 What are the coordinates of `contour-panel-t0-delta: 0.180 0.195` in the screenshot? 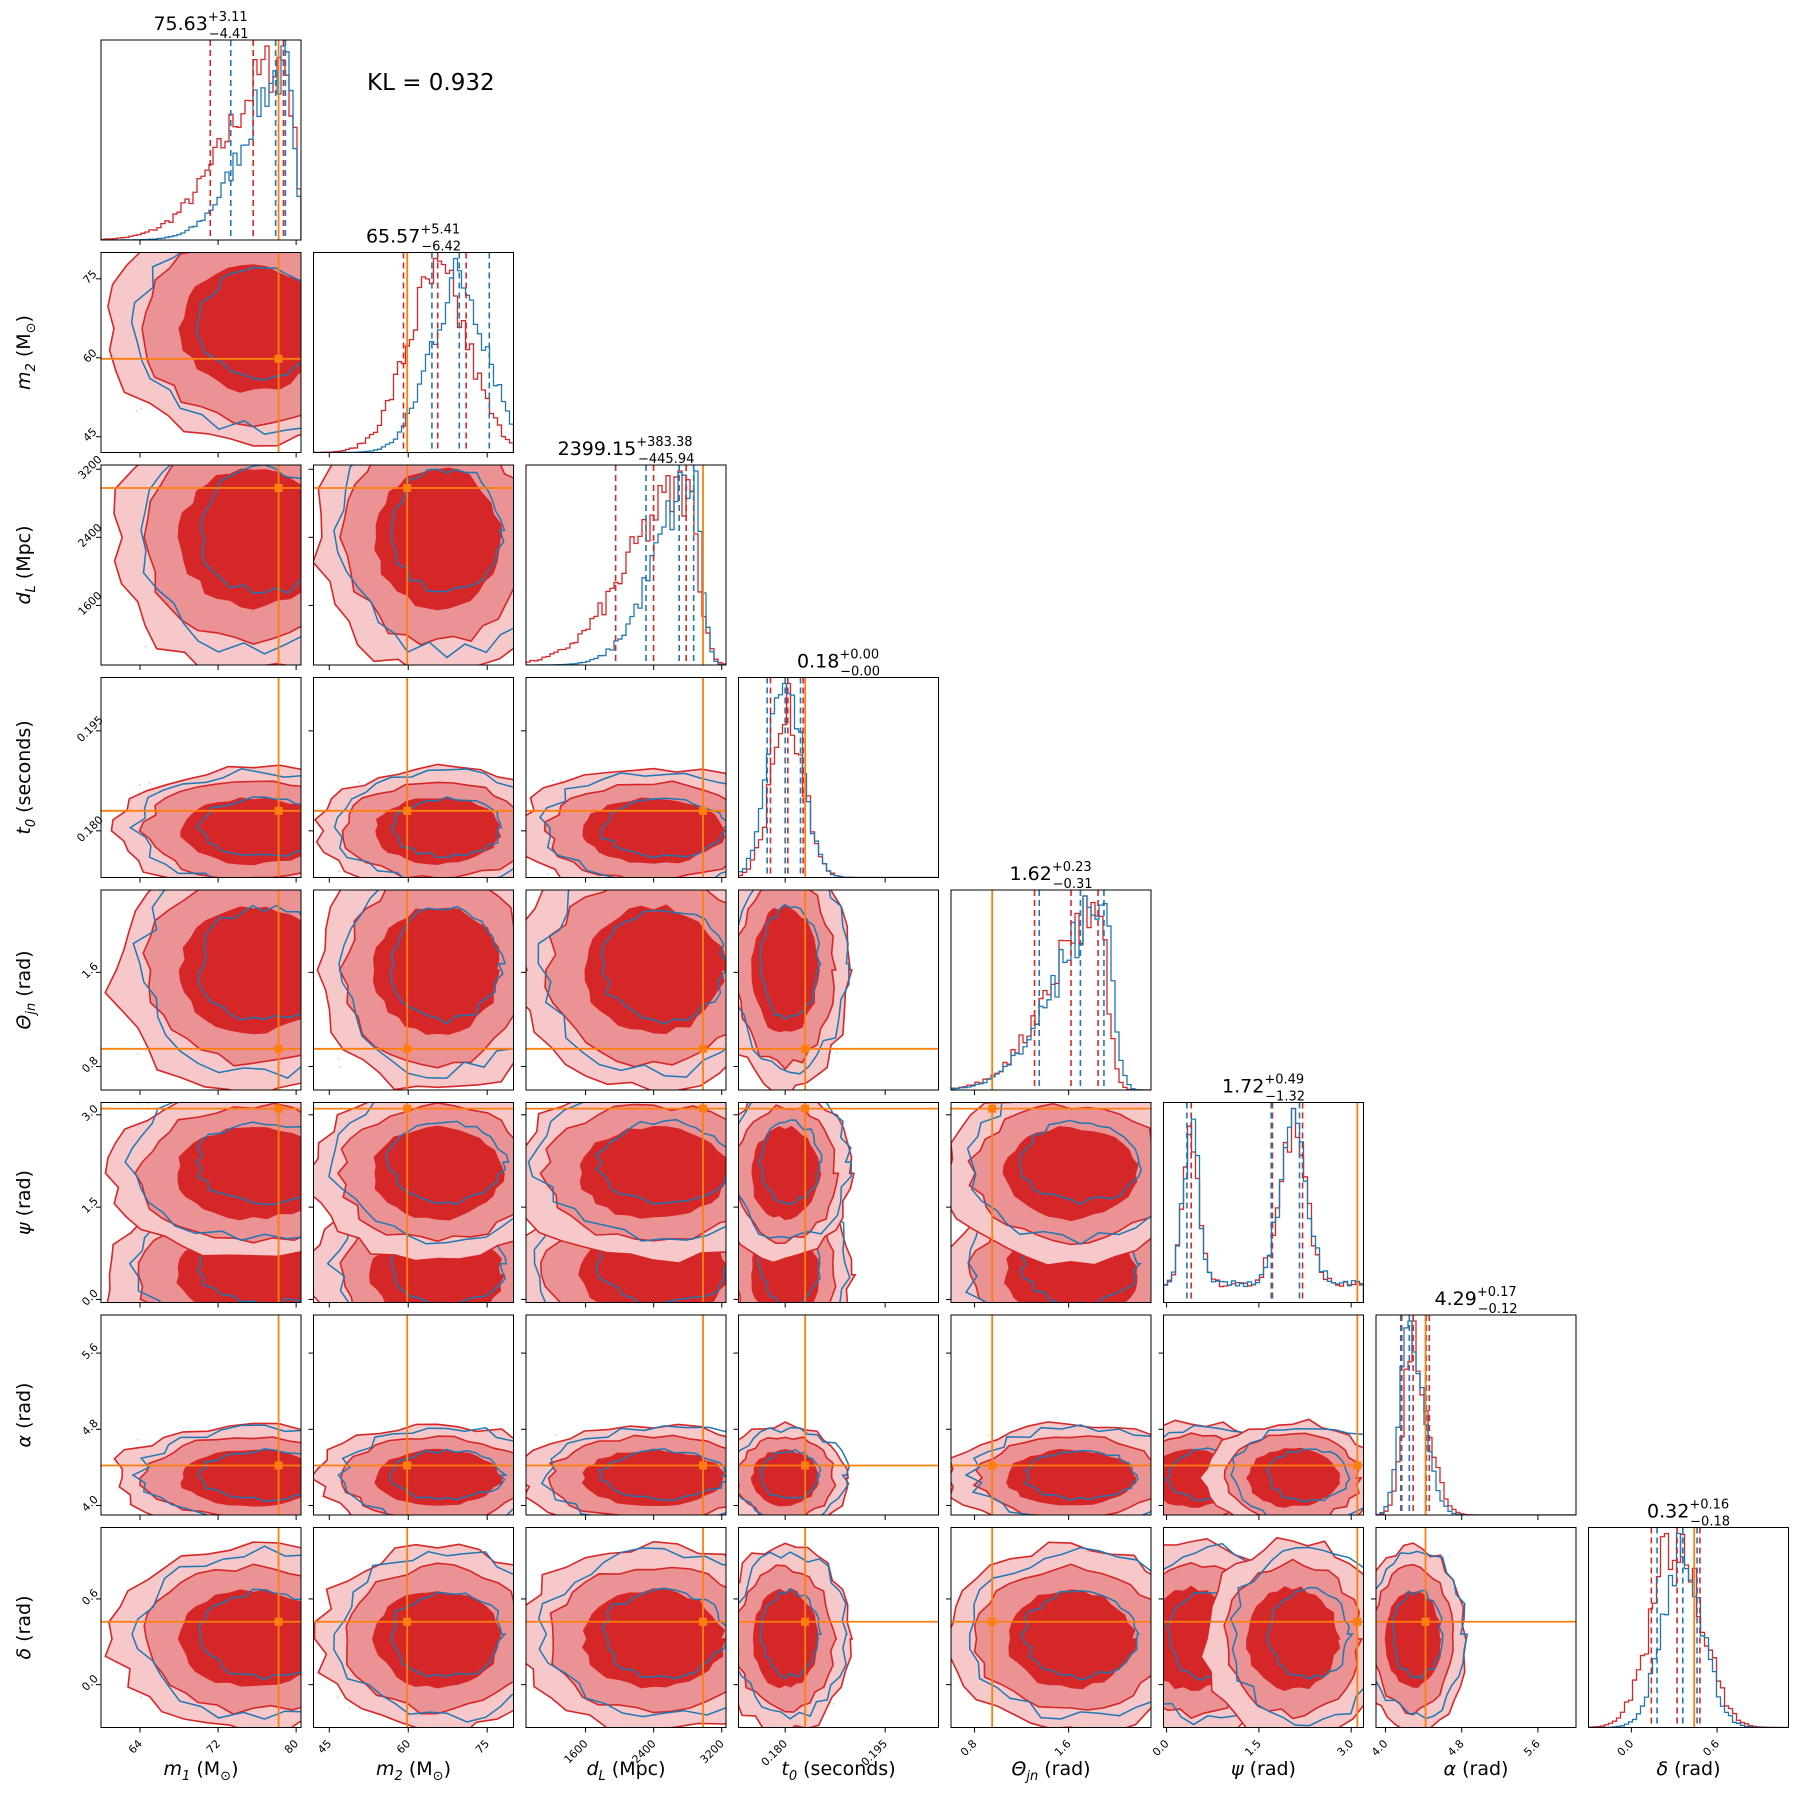 It's located at (836, 1648).